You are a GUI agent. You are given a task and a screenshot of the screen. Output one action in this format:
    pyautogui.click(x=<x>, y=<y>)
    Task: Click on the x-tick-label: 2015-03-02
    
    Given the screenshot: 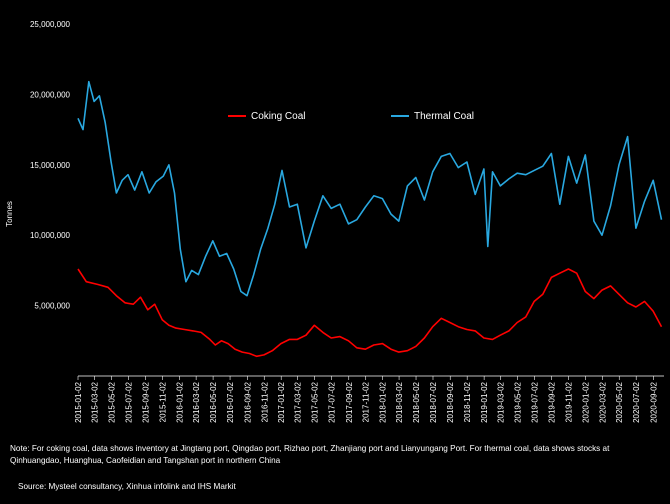 What is the action you would take?
    pyautogui.click(x=94, y=401)
    